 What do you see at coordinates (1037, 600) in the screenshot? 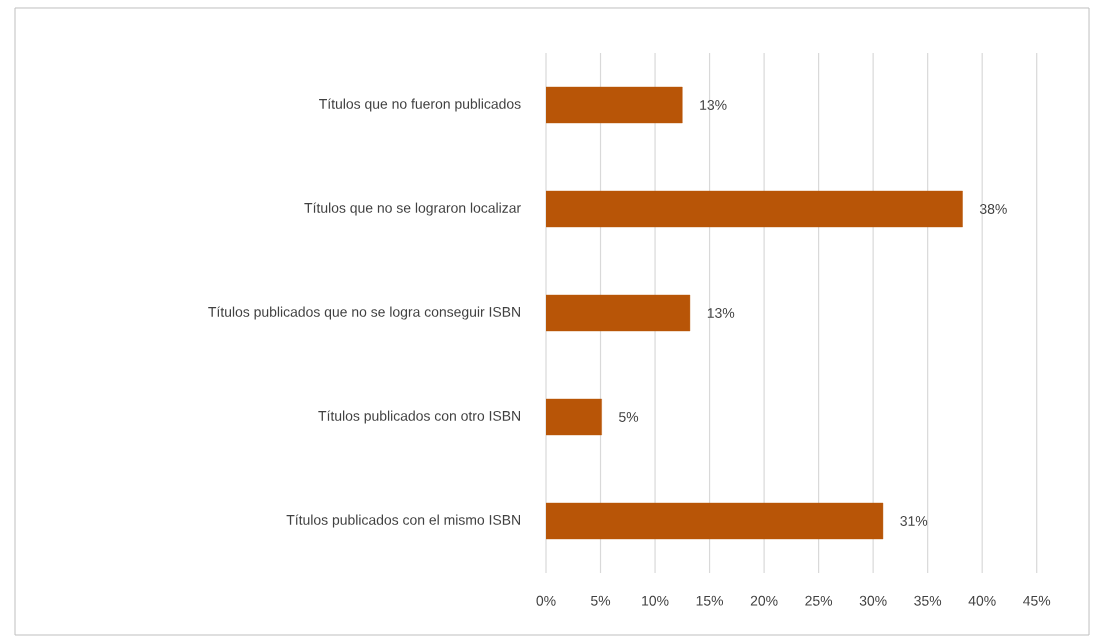
I see `x-tick-label: 45%` at bounding box center [1037, 600].